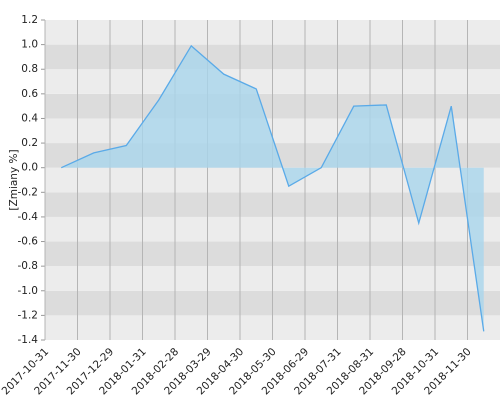 The height and width of the screenshot is (400, 500). Describe the element at coordinates (28, 291) in the screenshot. I see `y-tick-label: -1.0` at that location.